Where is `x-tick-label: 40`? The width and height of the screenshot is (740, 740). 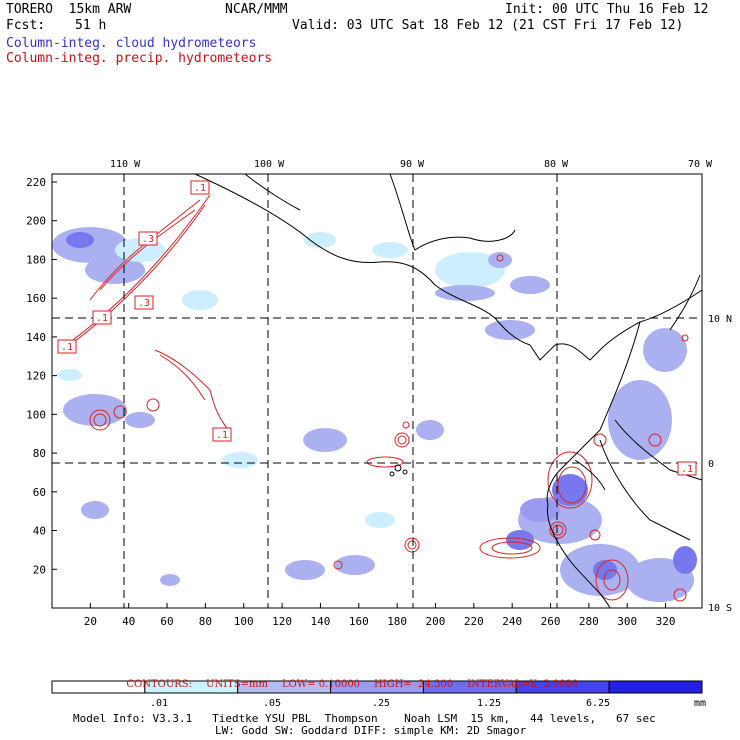
x-tick-label: 40 is located at coordinates (128, 621).